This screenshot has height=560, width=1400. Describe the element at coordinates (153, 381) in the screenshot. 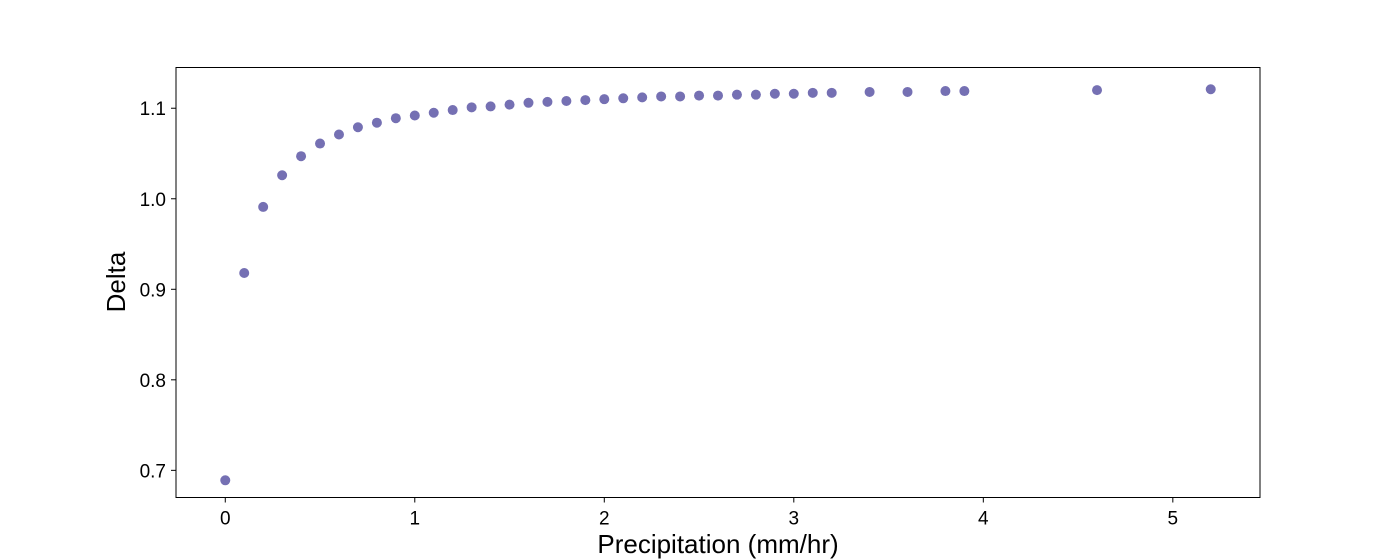

I see `y-tick-label-1: 0.8` at that location.